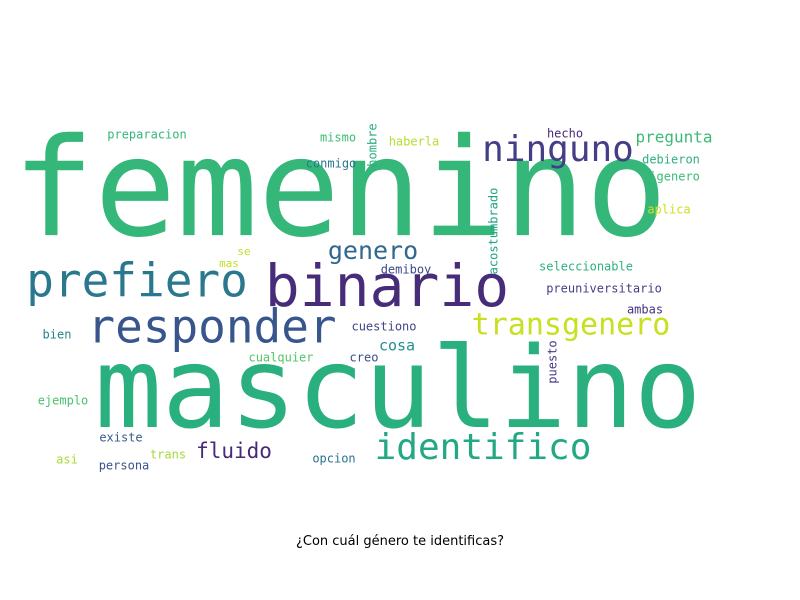  Describe the element at coordinates (120, 438) in the screenshot. I see `word-existe: existe` at that location.